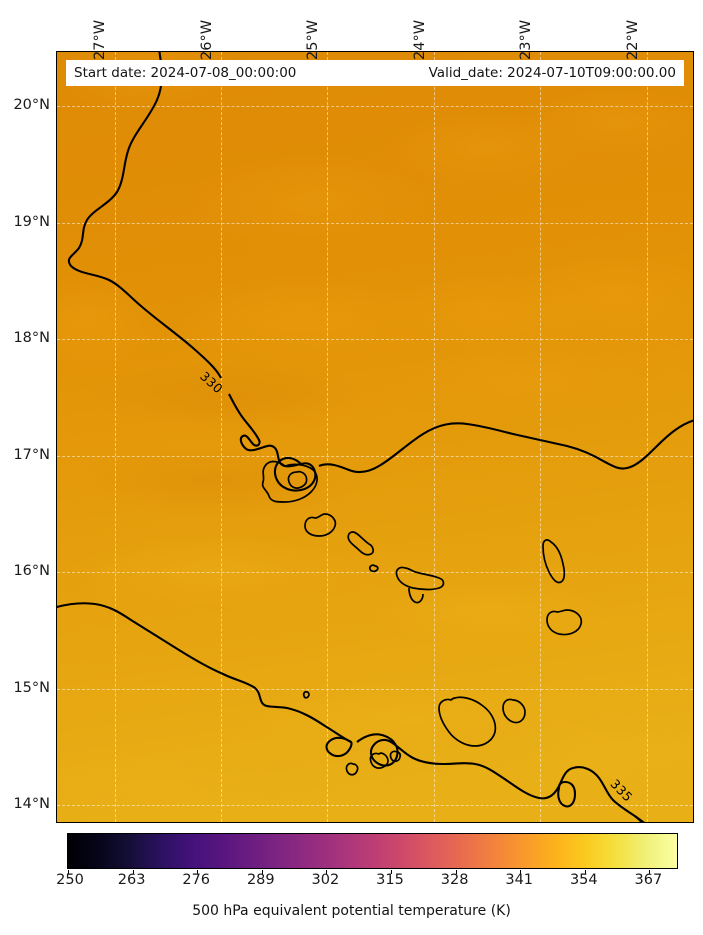 This screenshot has height=935, width=703. I want to click on coastline-sal, so click(554, 561).